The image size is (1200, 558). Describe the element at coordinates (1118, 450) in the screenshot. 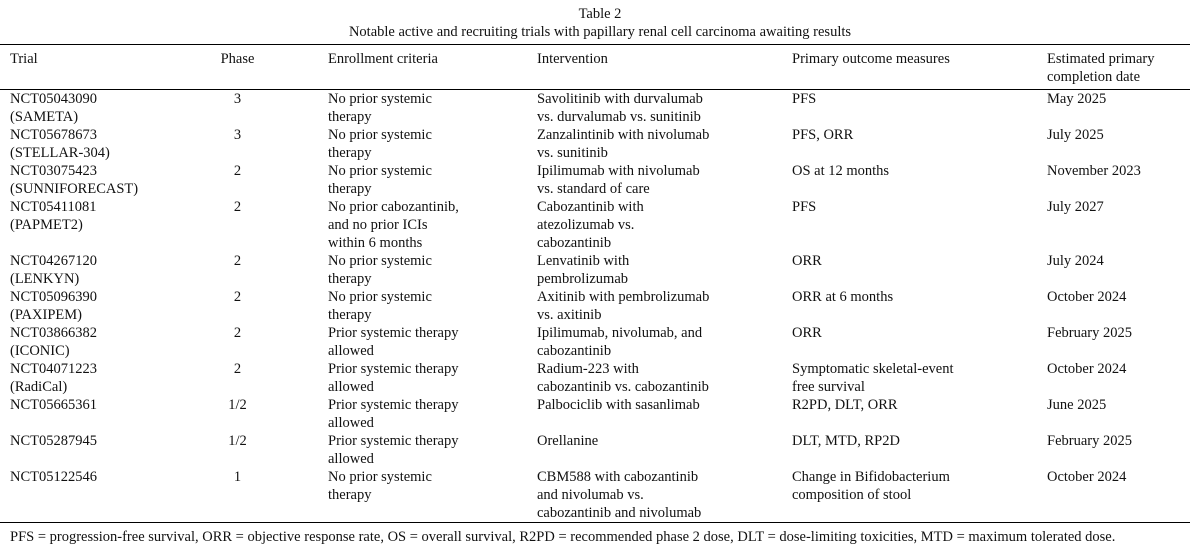

I see `table-cell: February 2025` at that location.